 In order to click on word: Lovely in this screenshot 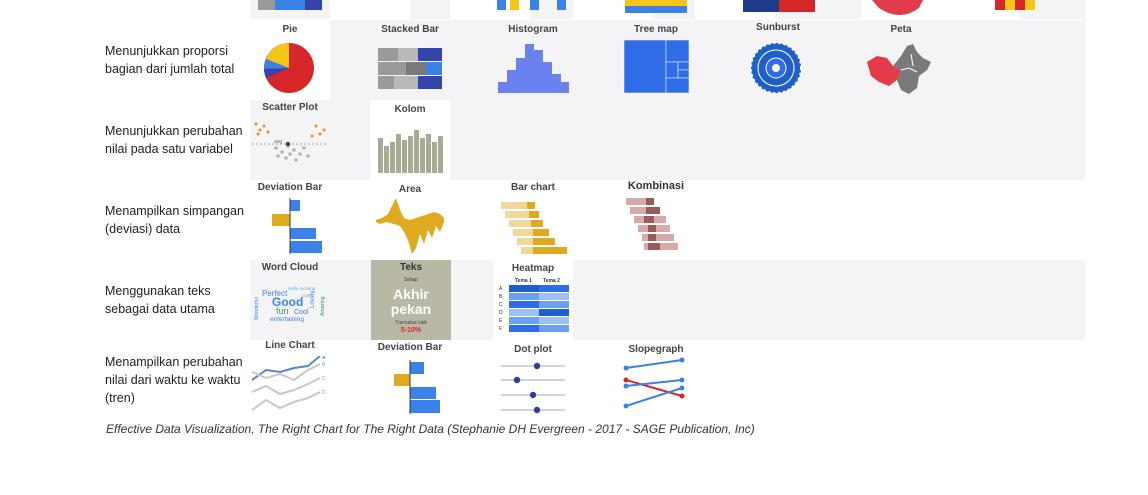, I will do `click(313, 299)`.